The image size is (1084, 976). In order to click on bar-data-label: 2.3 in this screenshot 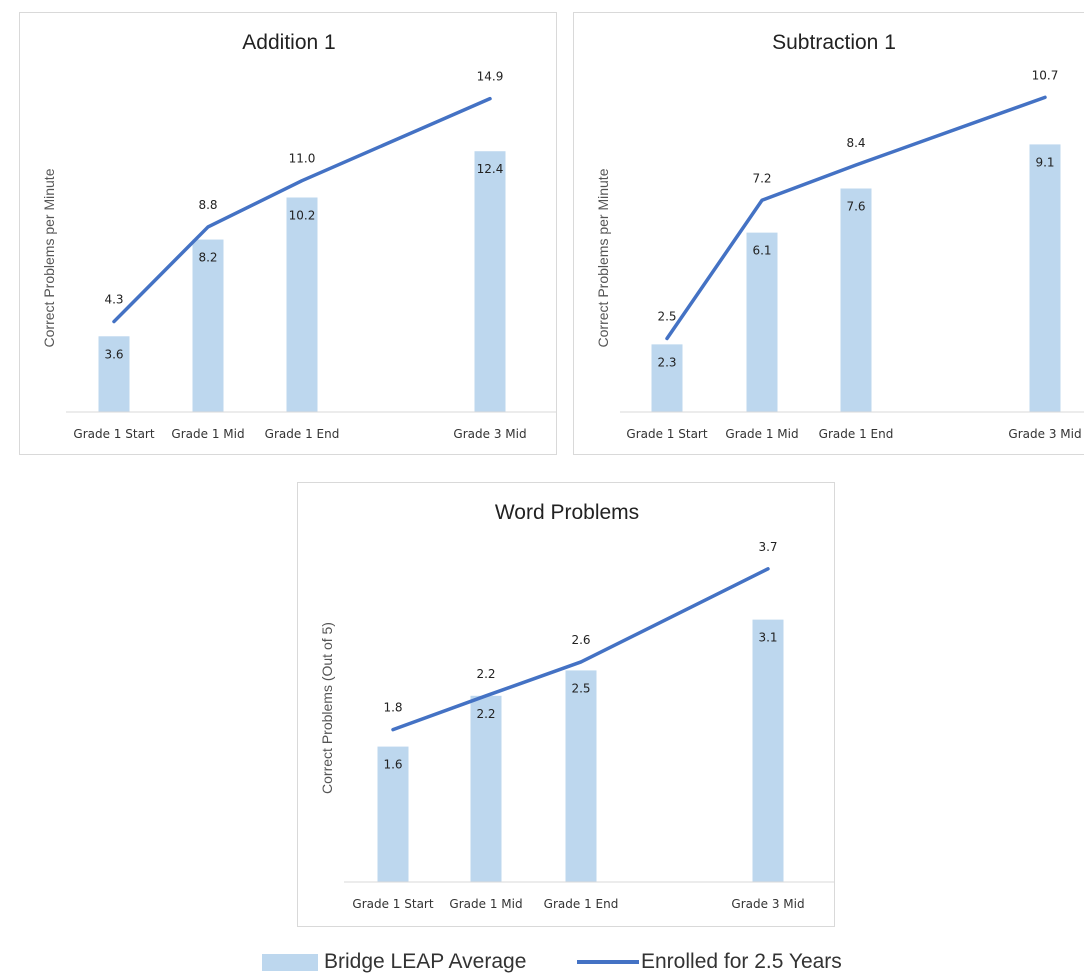, I will do `click(666, 362)`.